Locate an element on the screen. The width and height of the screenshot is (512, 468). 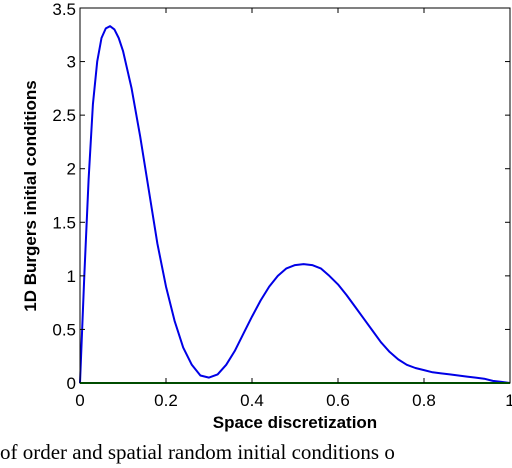
y-tick-label-2: 1 is located at coordinates (71, 276).